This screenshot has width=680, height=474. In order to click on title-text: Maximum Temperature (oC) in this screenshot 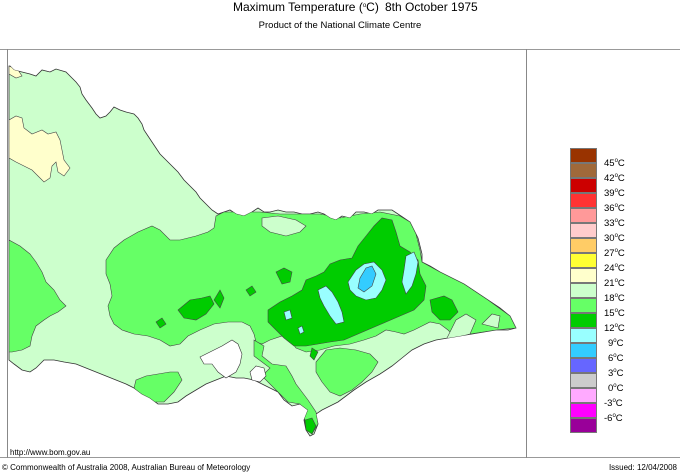, I will do `click(306, 7)`.